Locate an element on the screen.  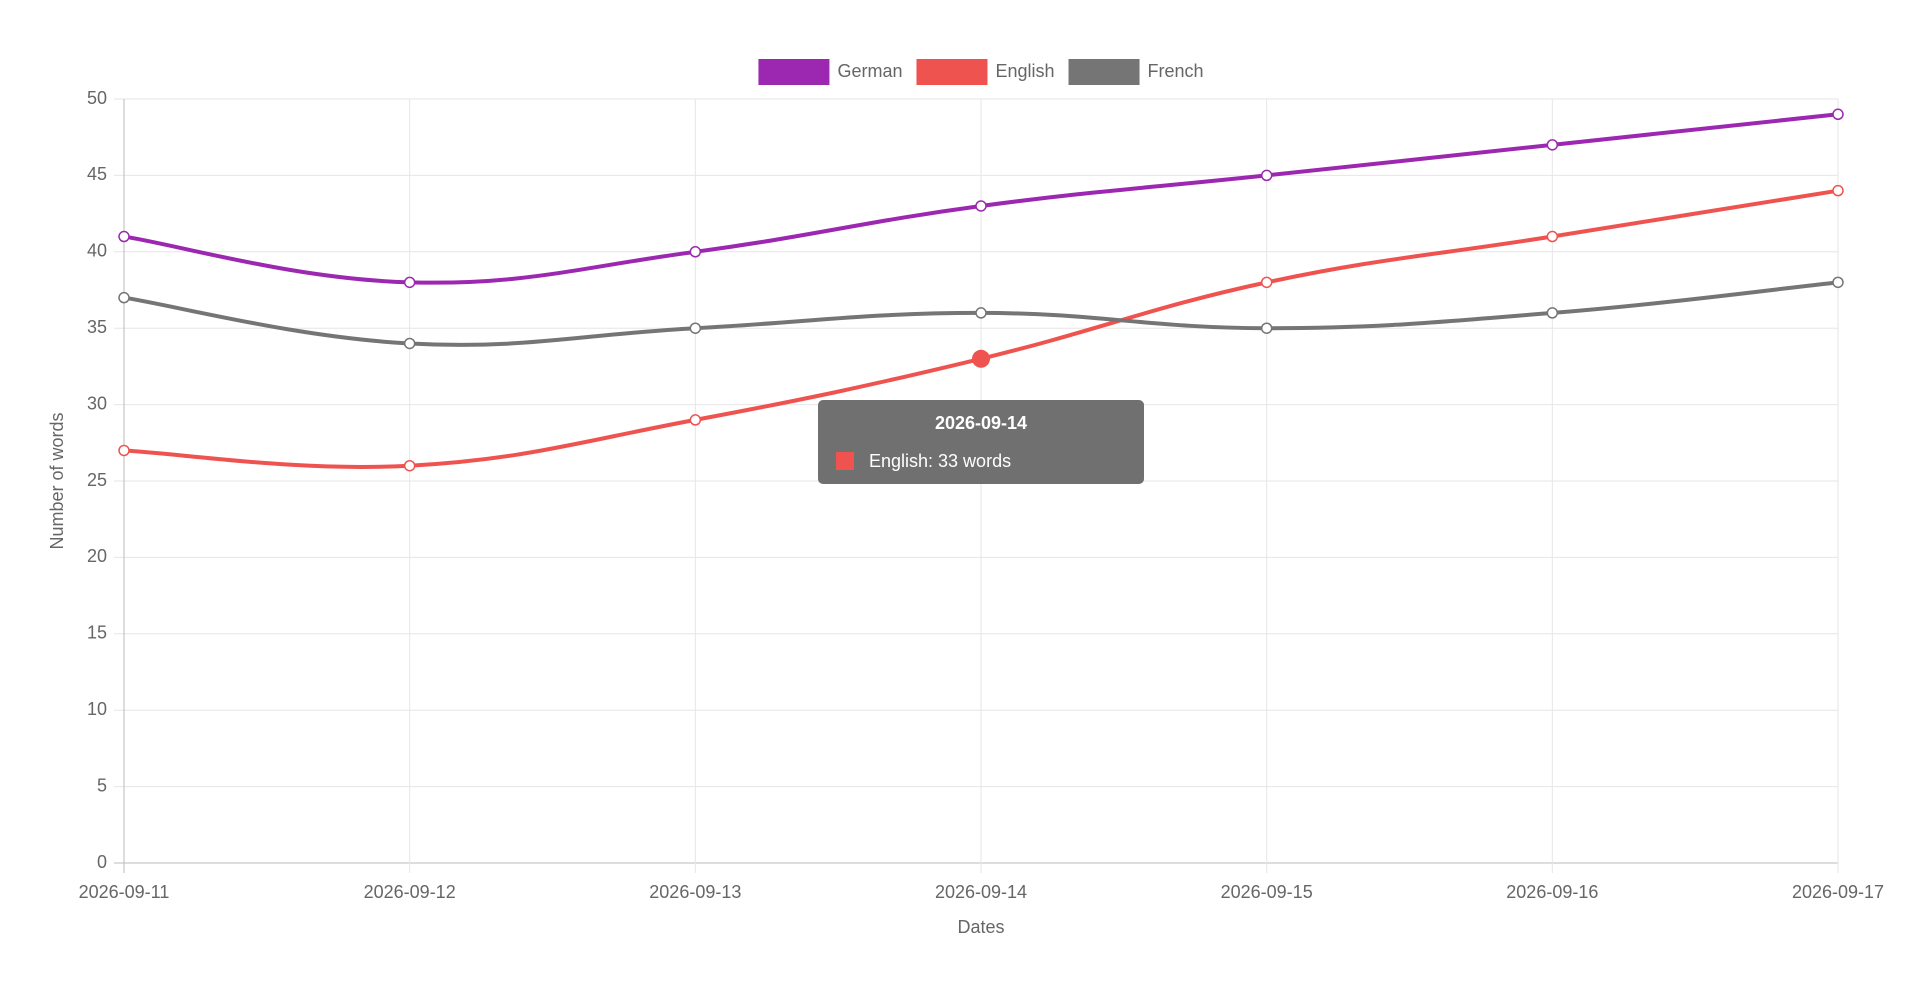
y-tick-label: 15 is located at coordinates (97, 633).